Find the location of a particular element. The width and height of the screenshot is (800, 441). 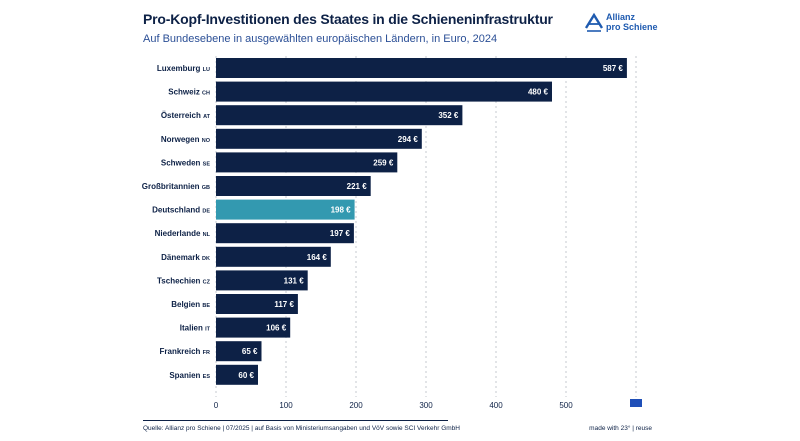

category-label: Niederlande NL is located at coordinates (183, 233).